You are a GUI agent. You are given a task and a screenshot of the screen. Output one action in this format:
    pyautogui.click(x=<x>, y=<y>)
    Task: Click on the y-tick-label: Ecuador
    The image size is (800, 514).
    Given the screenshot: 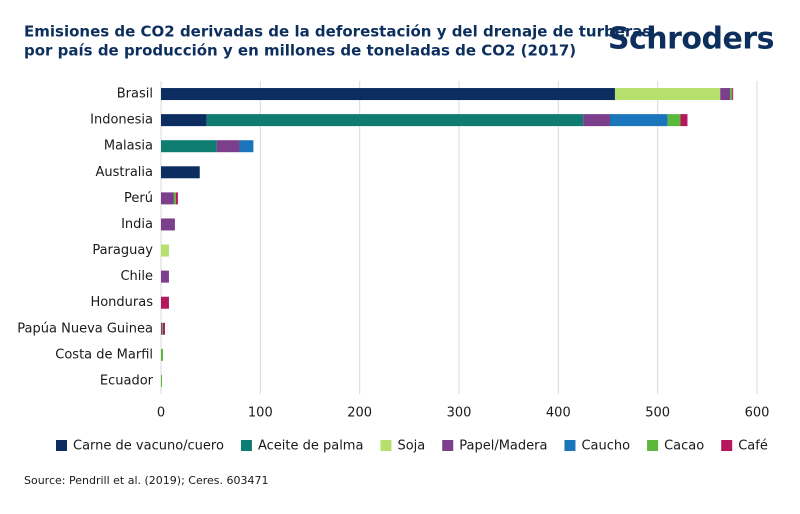 What is the action you would take?
    pyautogui.click(x=127, y=380)
    